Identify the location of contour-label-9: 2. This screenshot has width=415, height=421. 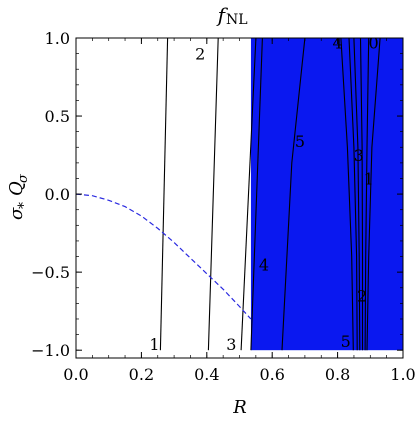
(362, 296).